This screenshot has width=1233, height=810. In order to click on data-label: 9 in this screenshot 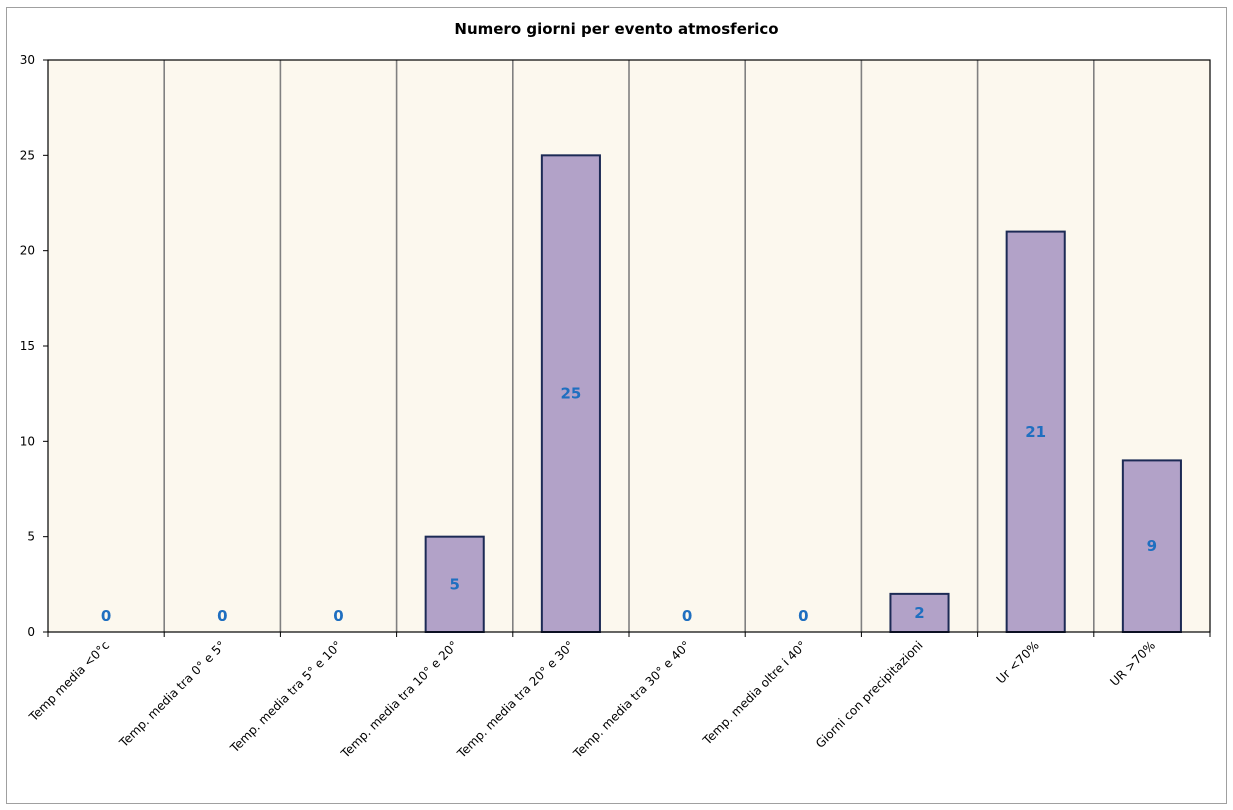, I will do `click(1152, 546)`.